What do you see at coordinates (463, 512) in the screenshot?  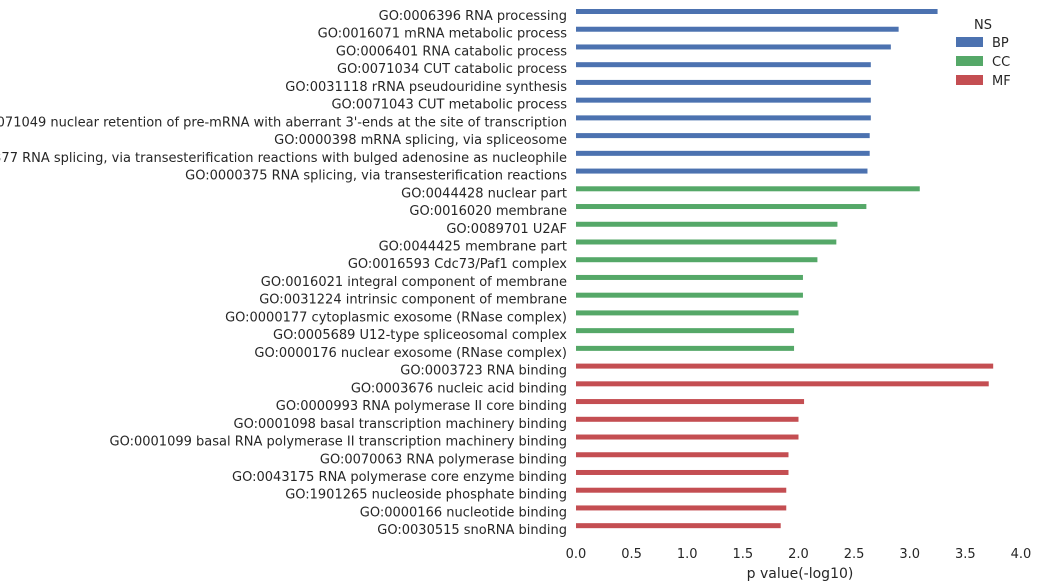 I see `category-label: GO:0000166 nucleotide binding` at bounding box center [463, 512].